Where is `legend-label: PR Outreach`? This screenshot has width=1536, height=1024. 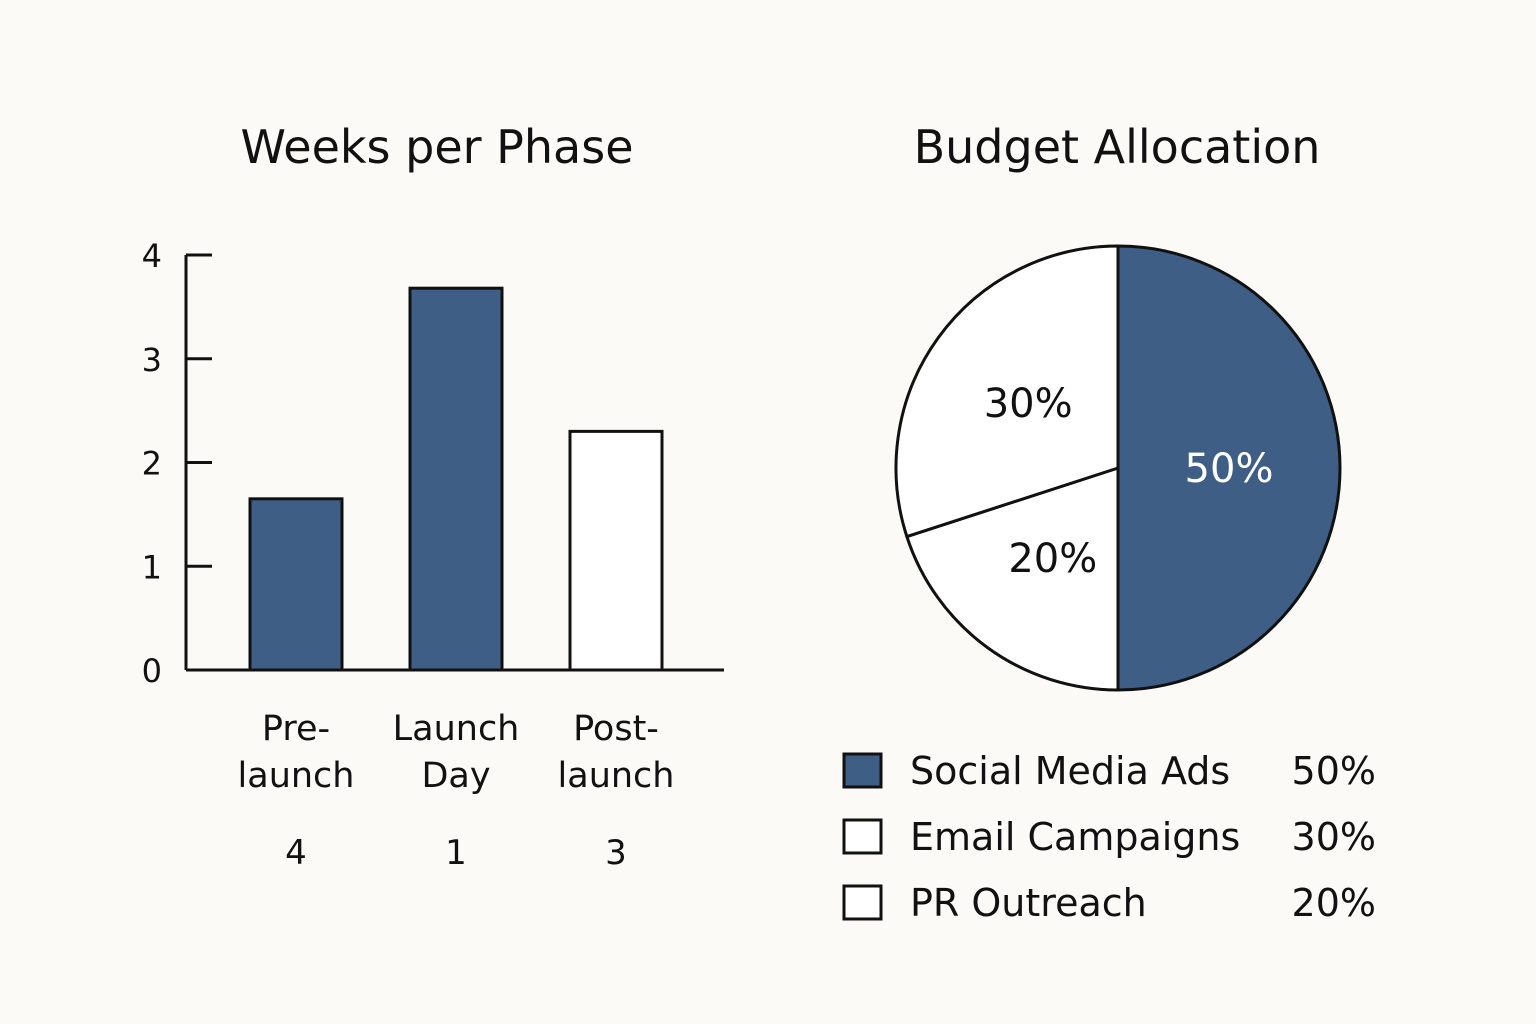 legend-label: PR Outreach is located at coordinates (1028, 903).